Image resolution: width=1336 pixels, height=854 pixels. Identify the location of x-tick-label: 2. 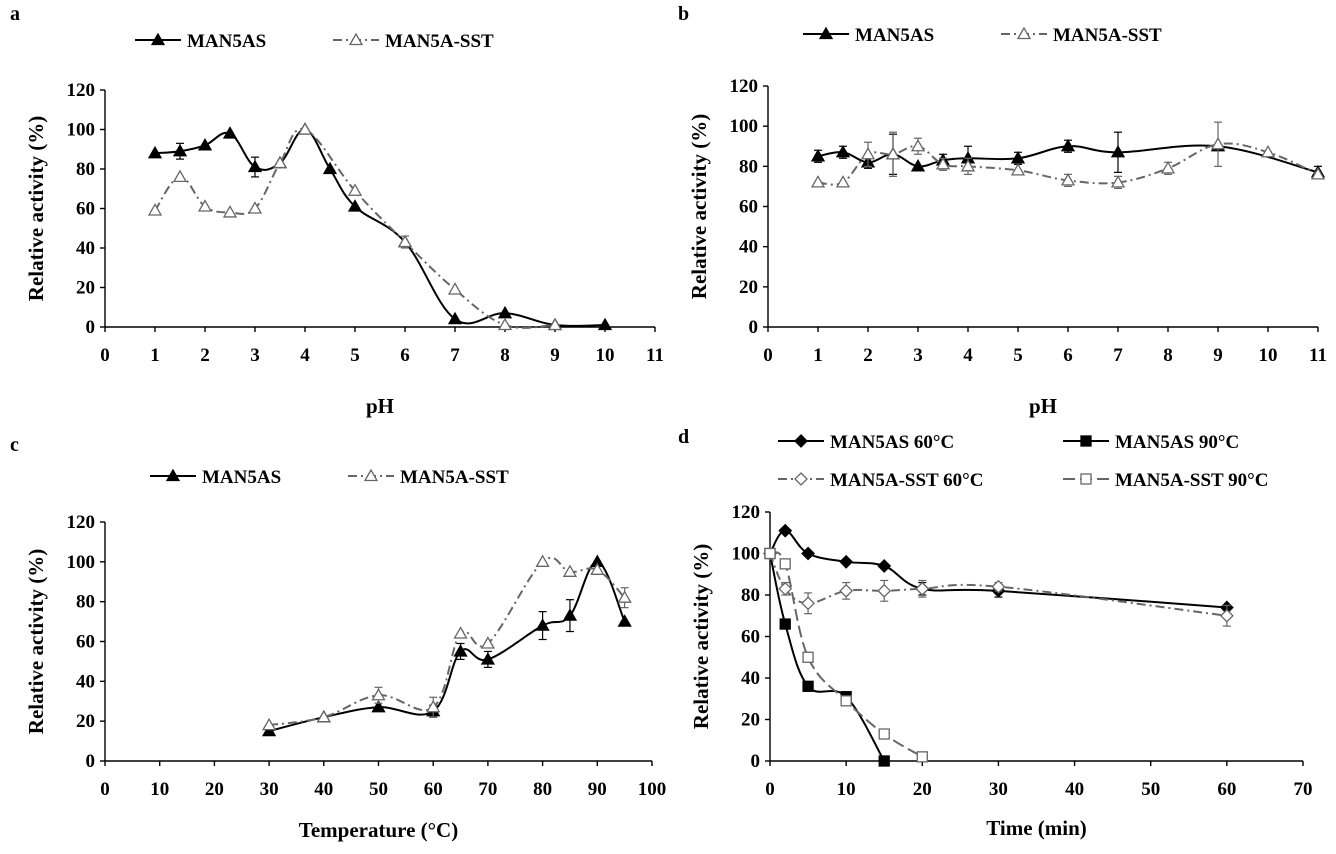
(868, 355).